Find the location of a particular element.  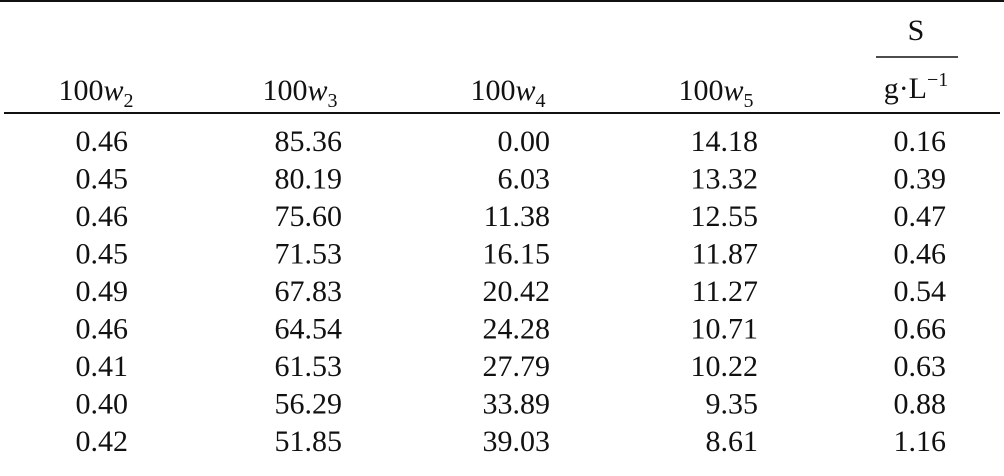

header-subscript: 3 is located at coordinates (333, 101).